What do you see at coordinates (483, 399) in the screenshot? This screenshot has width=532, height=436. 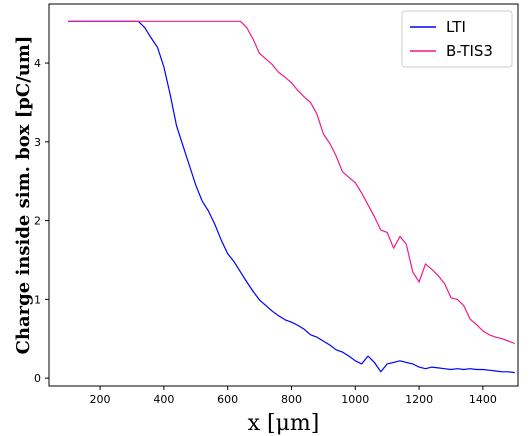 I see `x-tick-label: 1400` at bounding box center [483, 399].